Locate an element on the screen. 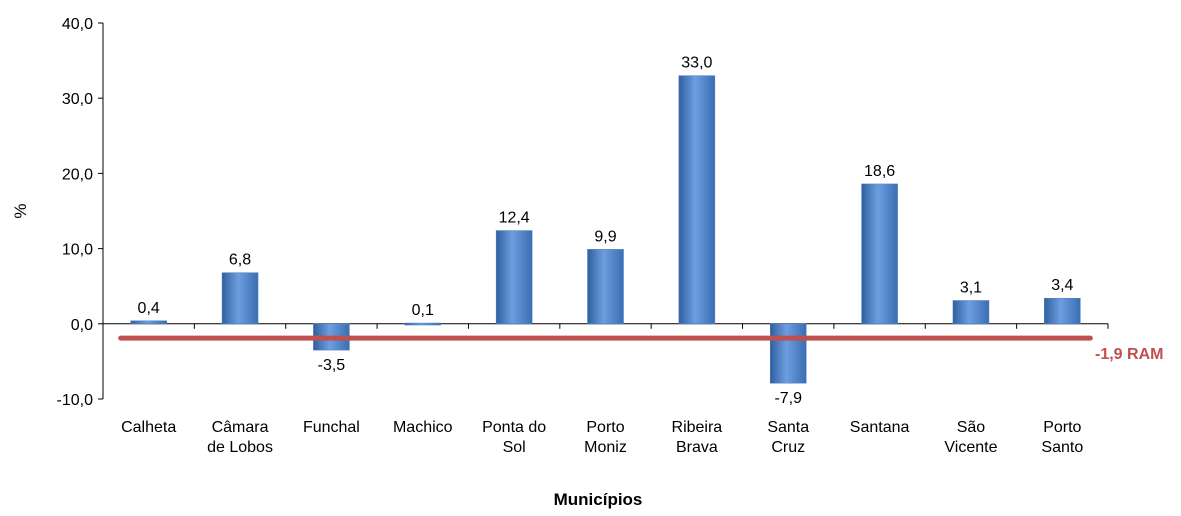 The width and height of the screenshot is (1181, 516). data-label: 0,1 is located at coordinates (423, 310).